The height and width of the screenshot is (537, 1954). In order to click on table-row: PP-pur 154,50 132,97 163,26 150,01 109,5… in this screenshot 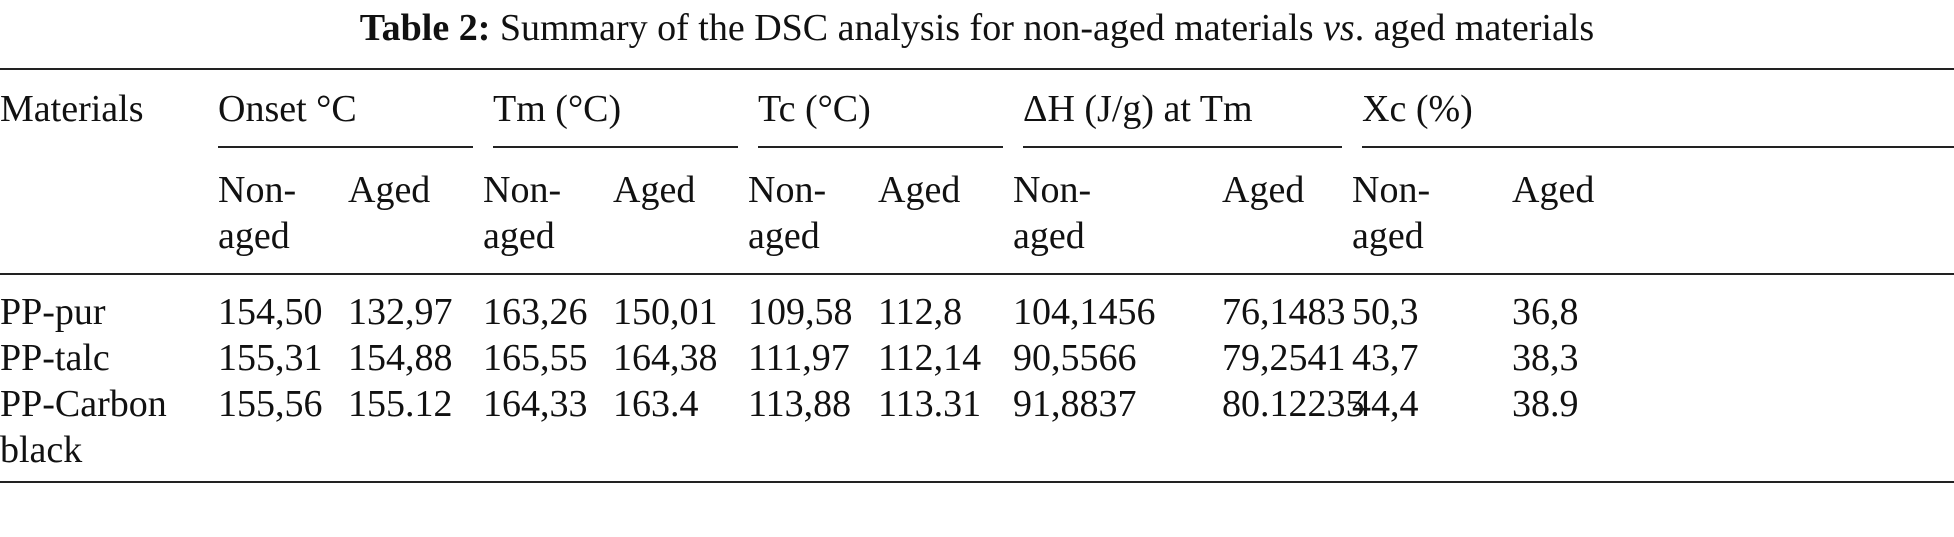, I will do `click(977, 304)`.